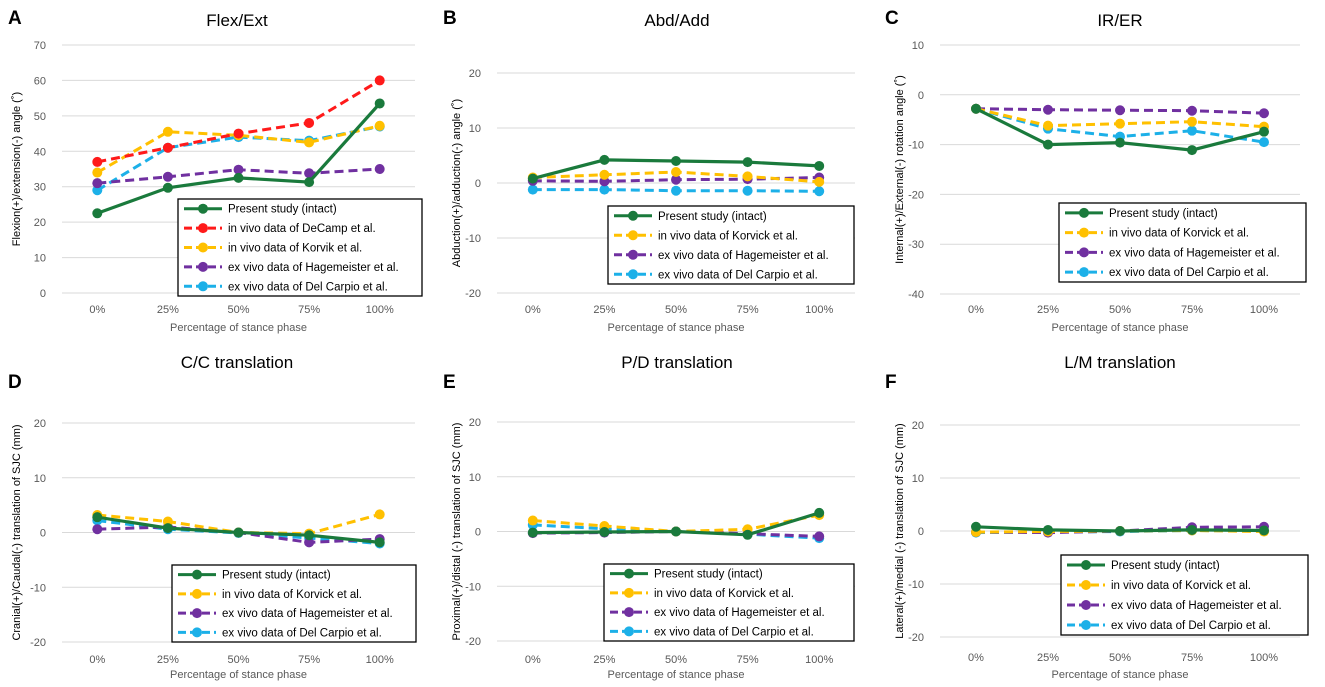 This screenshot has height=687, width=1325. Describe the element at coordinates (168, 660) in the screenshot. I see `x-tick-label: 25%` at that location.